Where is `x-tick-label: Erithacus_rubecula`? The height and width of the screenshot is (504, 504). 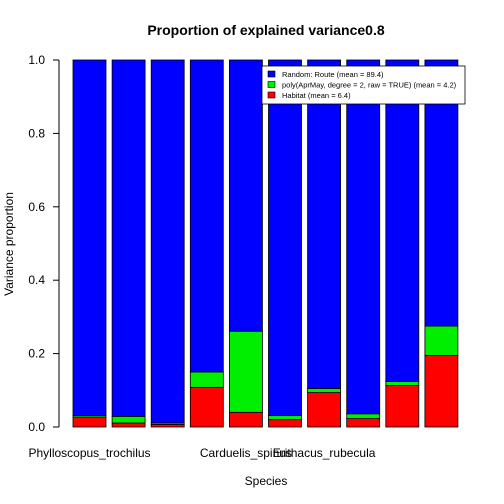 x-tick-label: Erithacus_rubecula is located at coordinates (324, 453).